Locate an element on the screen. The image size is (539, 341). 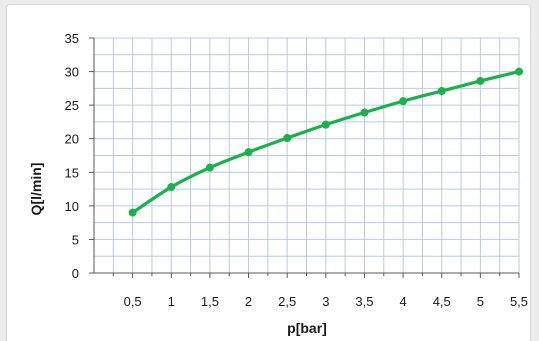
x-tick-label: 1,5 is located at coordinates (210, 301).